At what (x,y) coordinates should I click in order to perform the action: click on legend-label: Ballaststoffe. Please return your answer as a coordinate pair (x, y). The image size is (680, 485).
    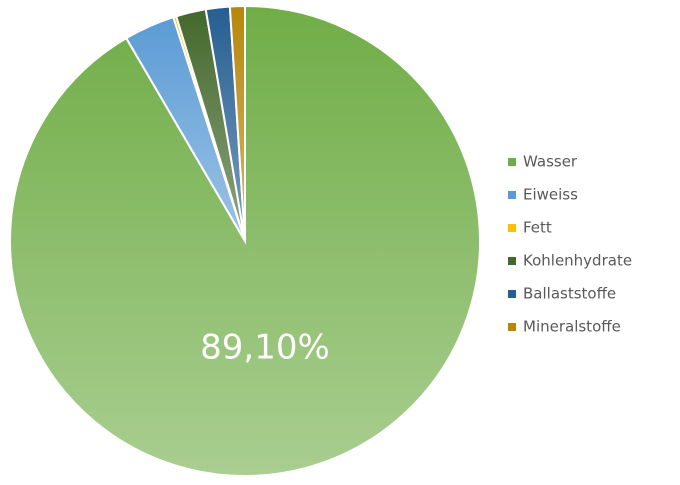
    Looking at the image, I should click on (569, 294).